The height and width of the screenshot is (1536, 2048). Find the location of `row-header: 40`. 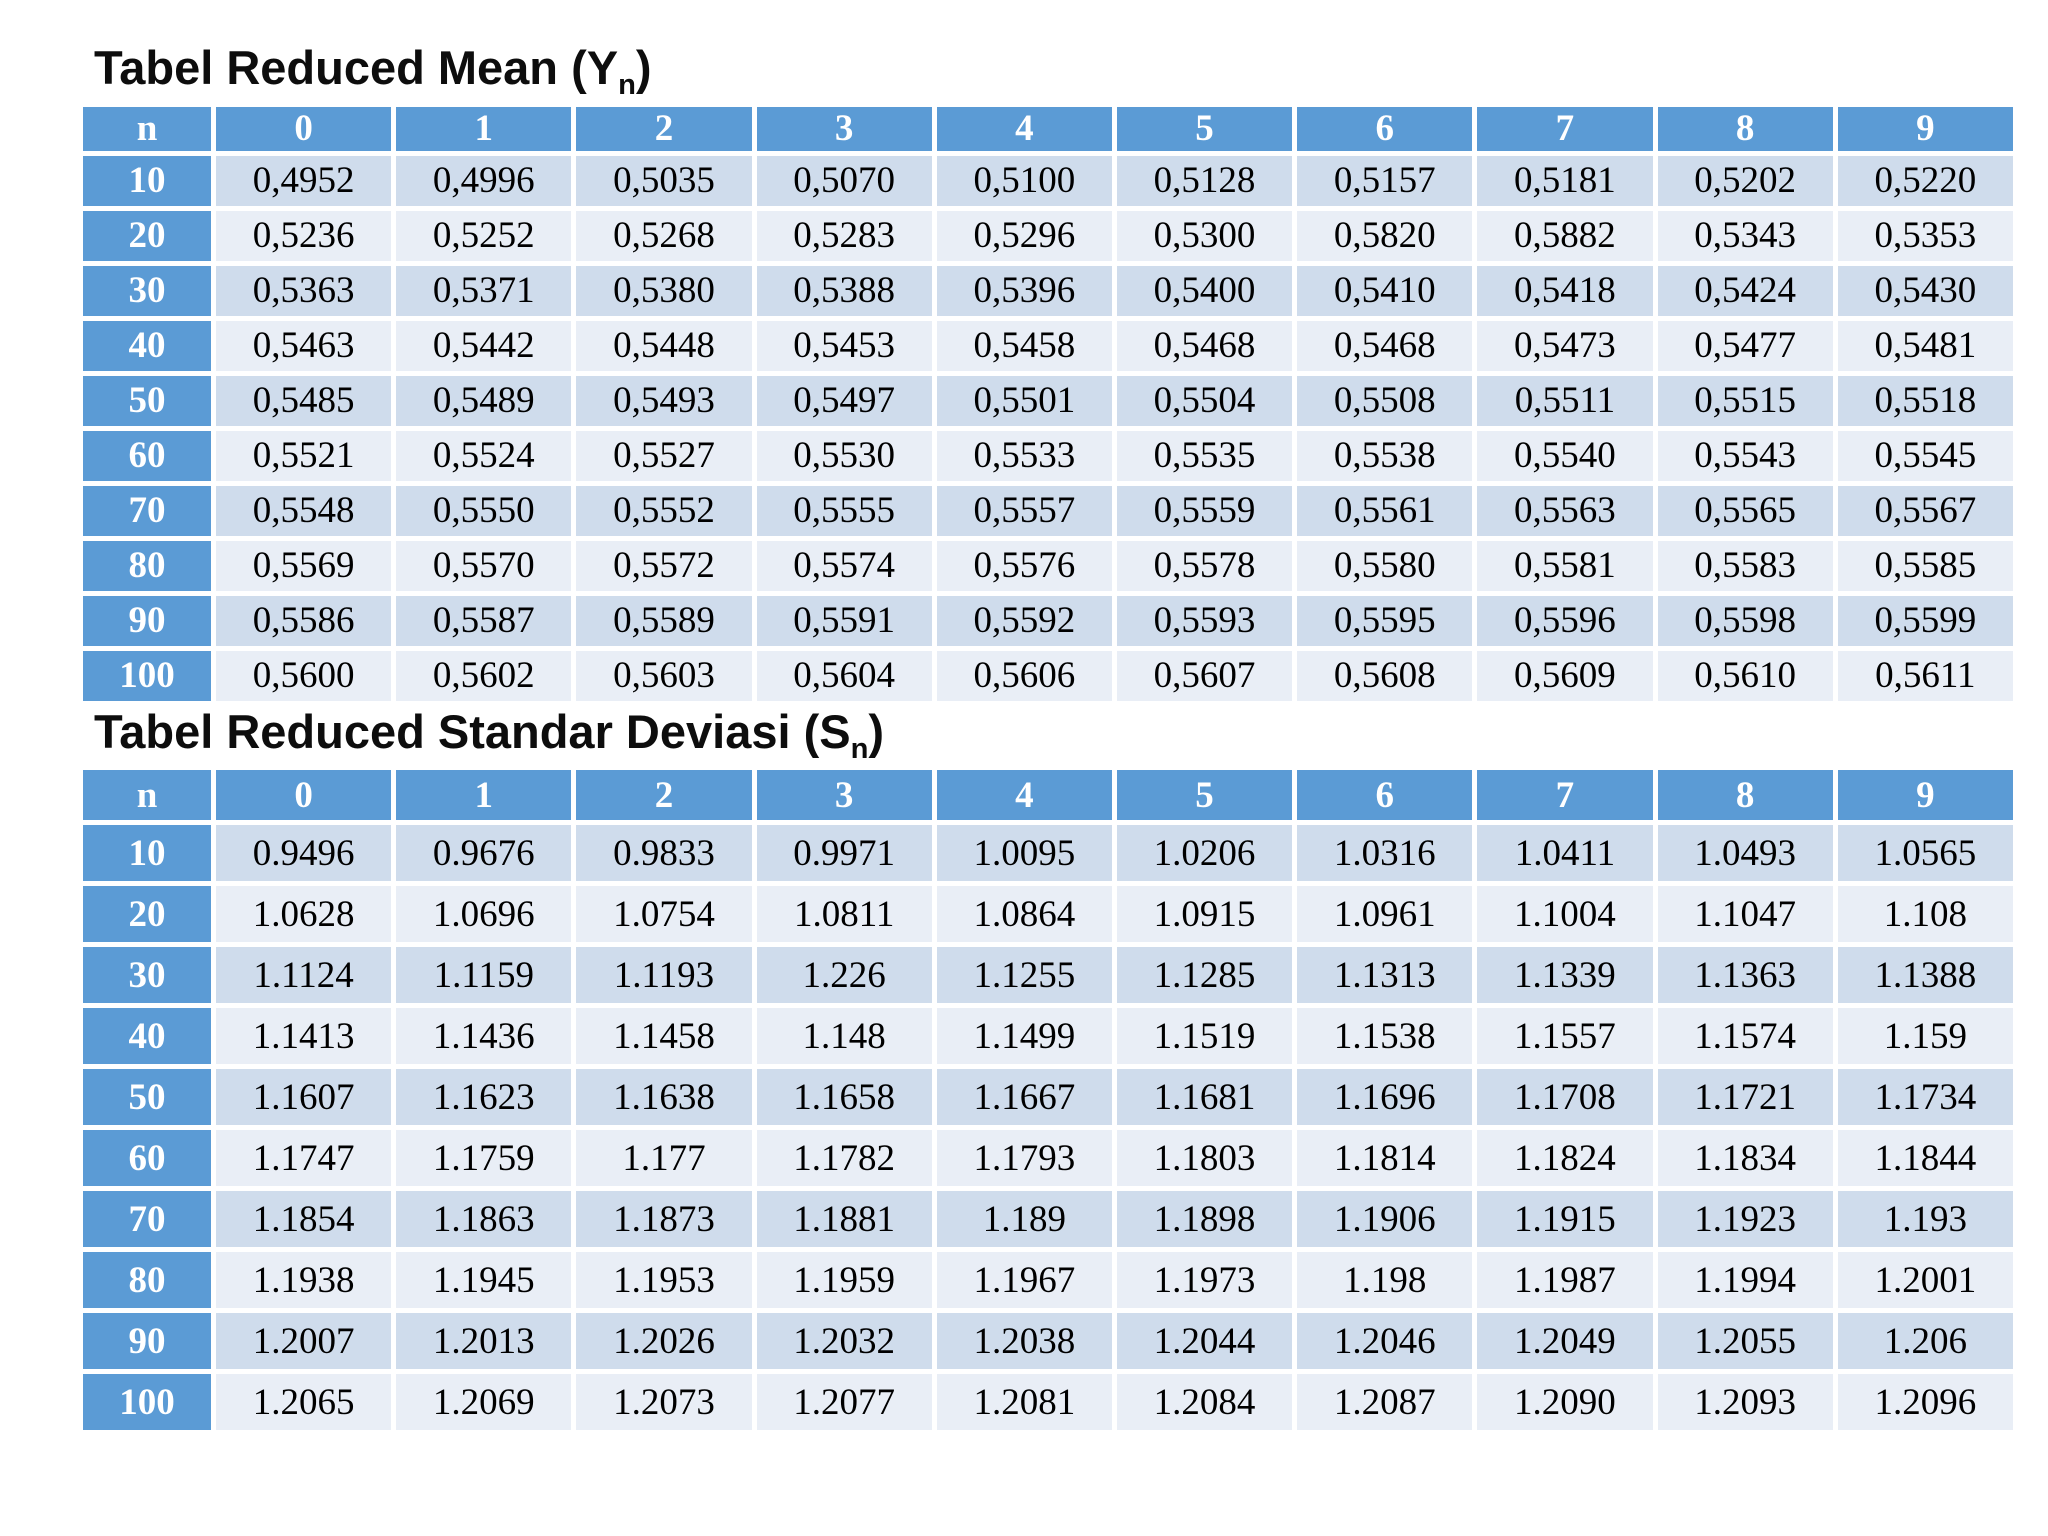

row-header: 40 is located at coordinates (147, 345).